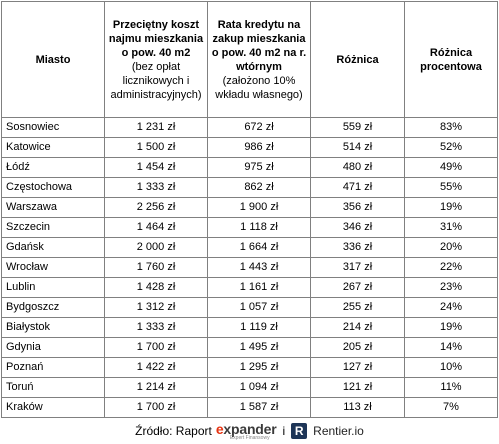 This screenshot has width=499, height=444. Describe the element at coordinates (156, 227) in the screenshot. I see `cell-rent: 1 464 zł` at that location.